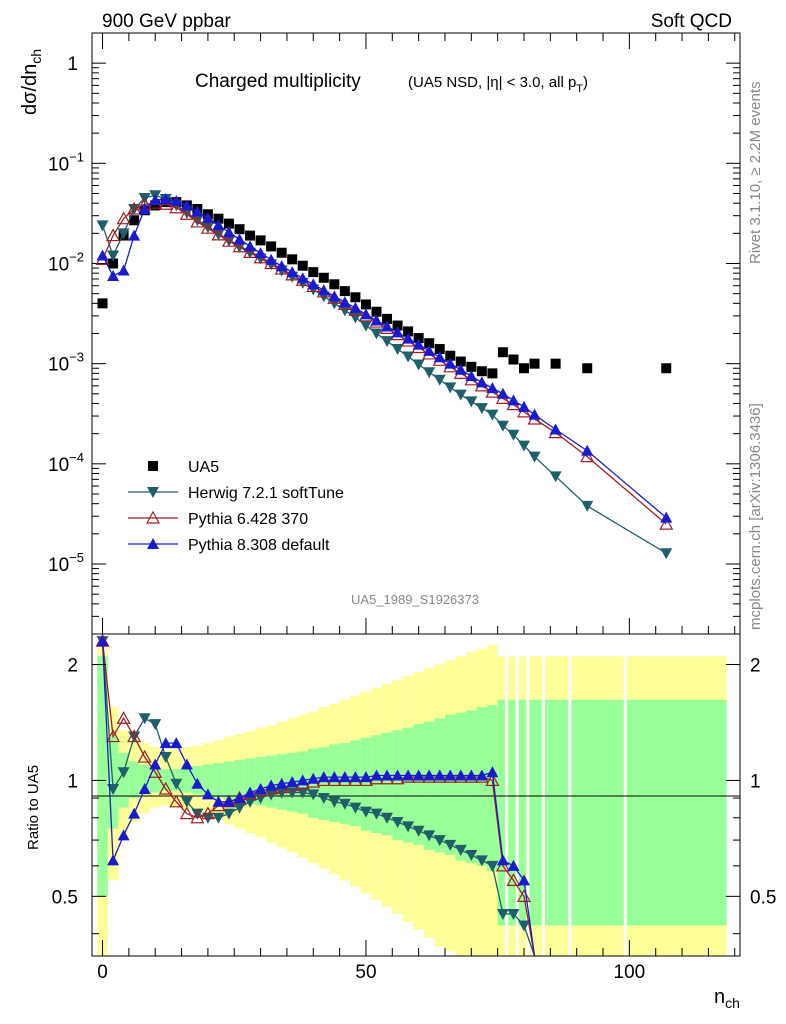  I want to click on legend-label: UA5, so click(203, 467).